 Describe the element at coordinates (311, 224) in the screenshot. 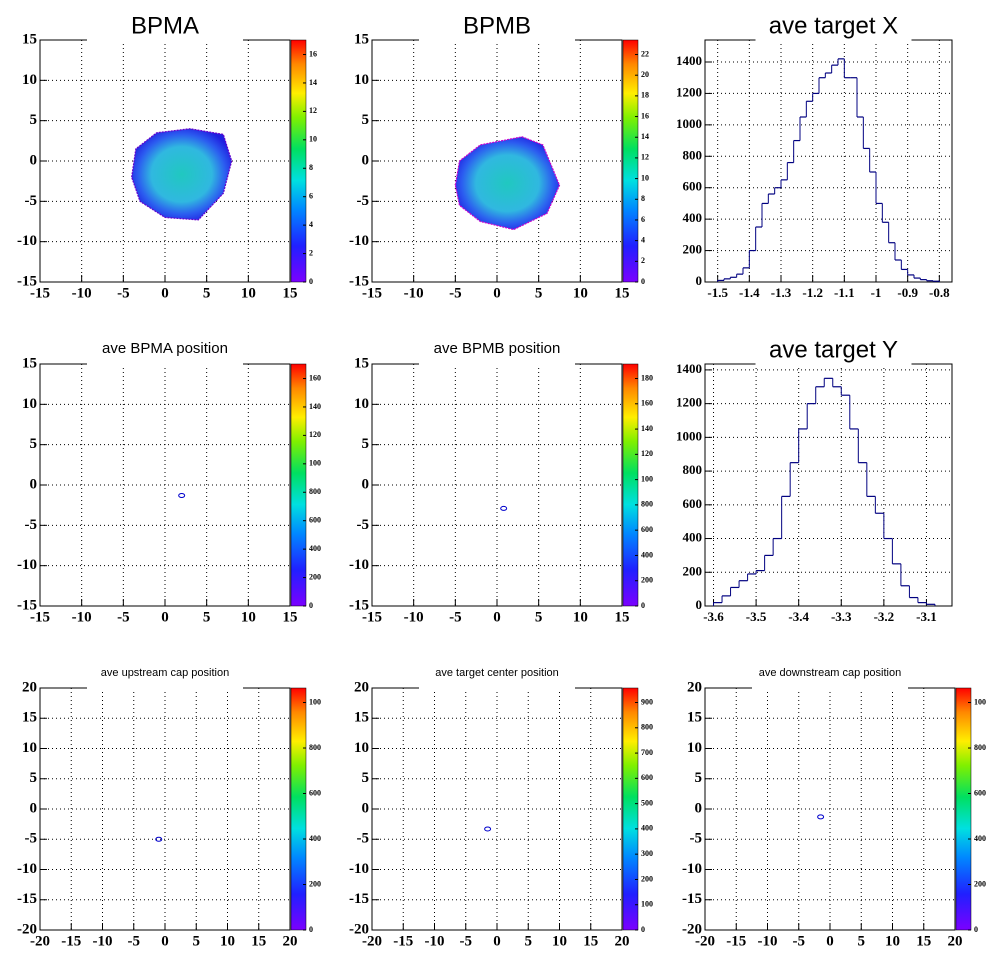

I see `z-tick-label: 4` at that location.